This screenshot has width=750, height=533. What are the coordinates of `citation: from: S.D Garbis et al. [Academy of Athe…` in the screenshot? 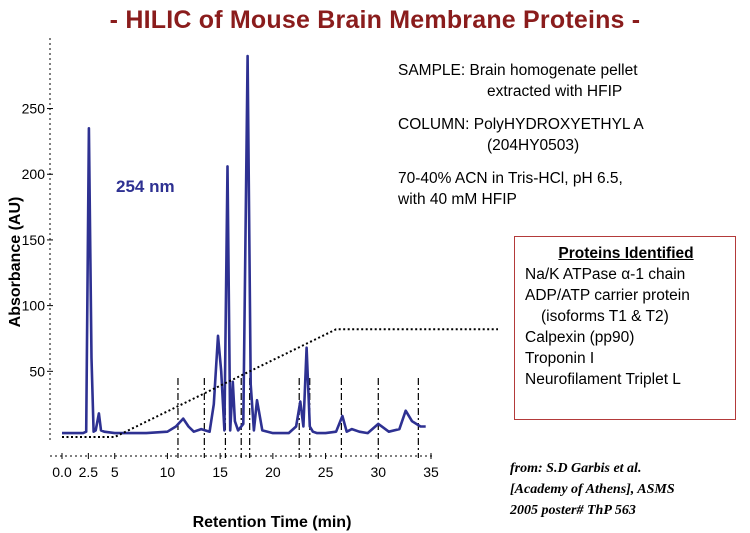 It's located at (592, 489).